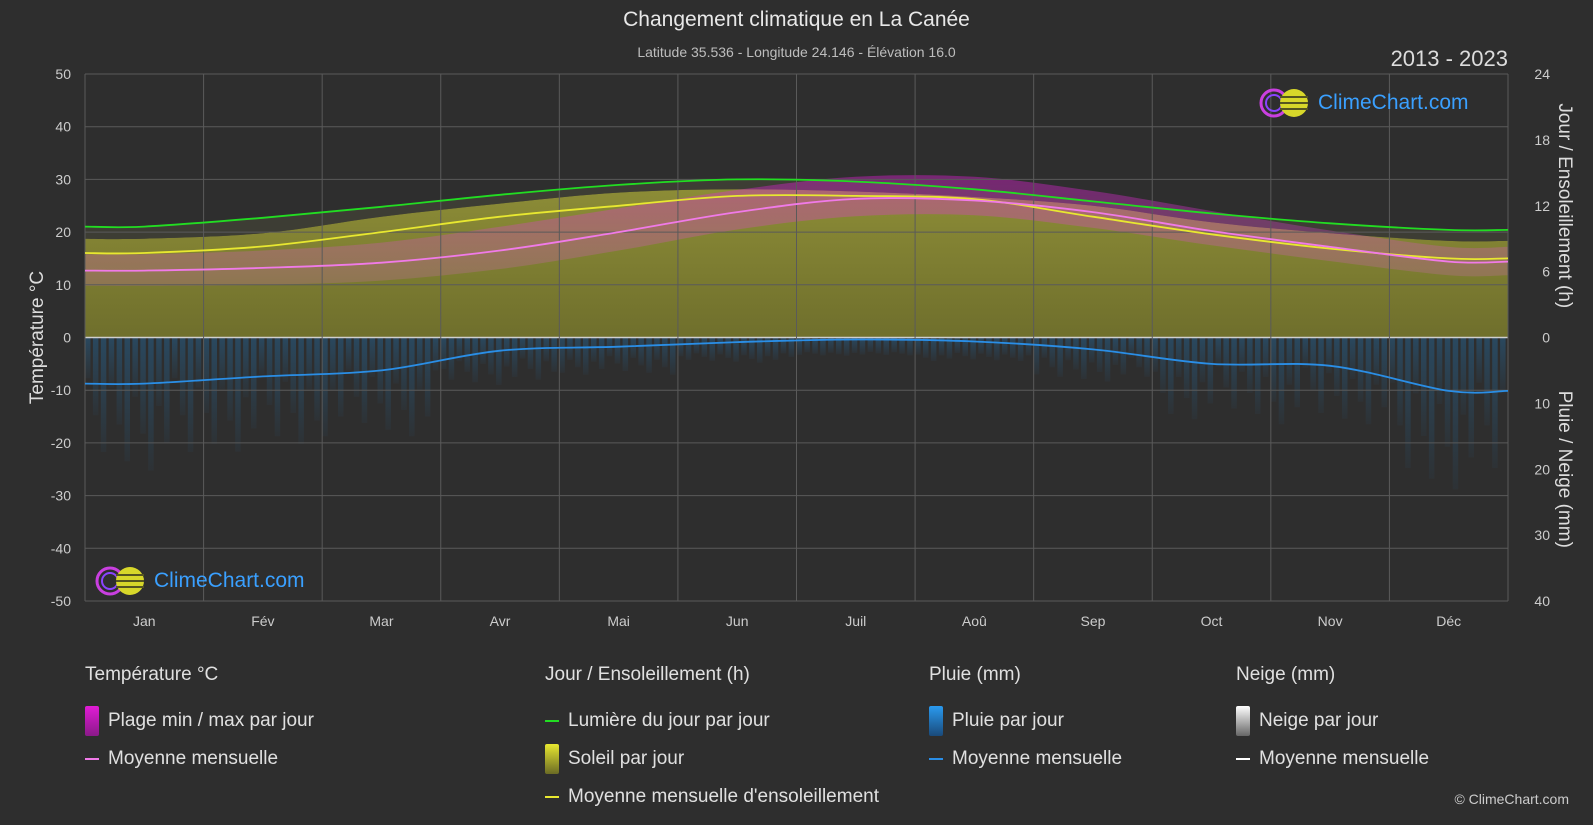 This screenshot has width=1593, height=825. I want to click on logo-icon, so click(1283, 103).